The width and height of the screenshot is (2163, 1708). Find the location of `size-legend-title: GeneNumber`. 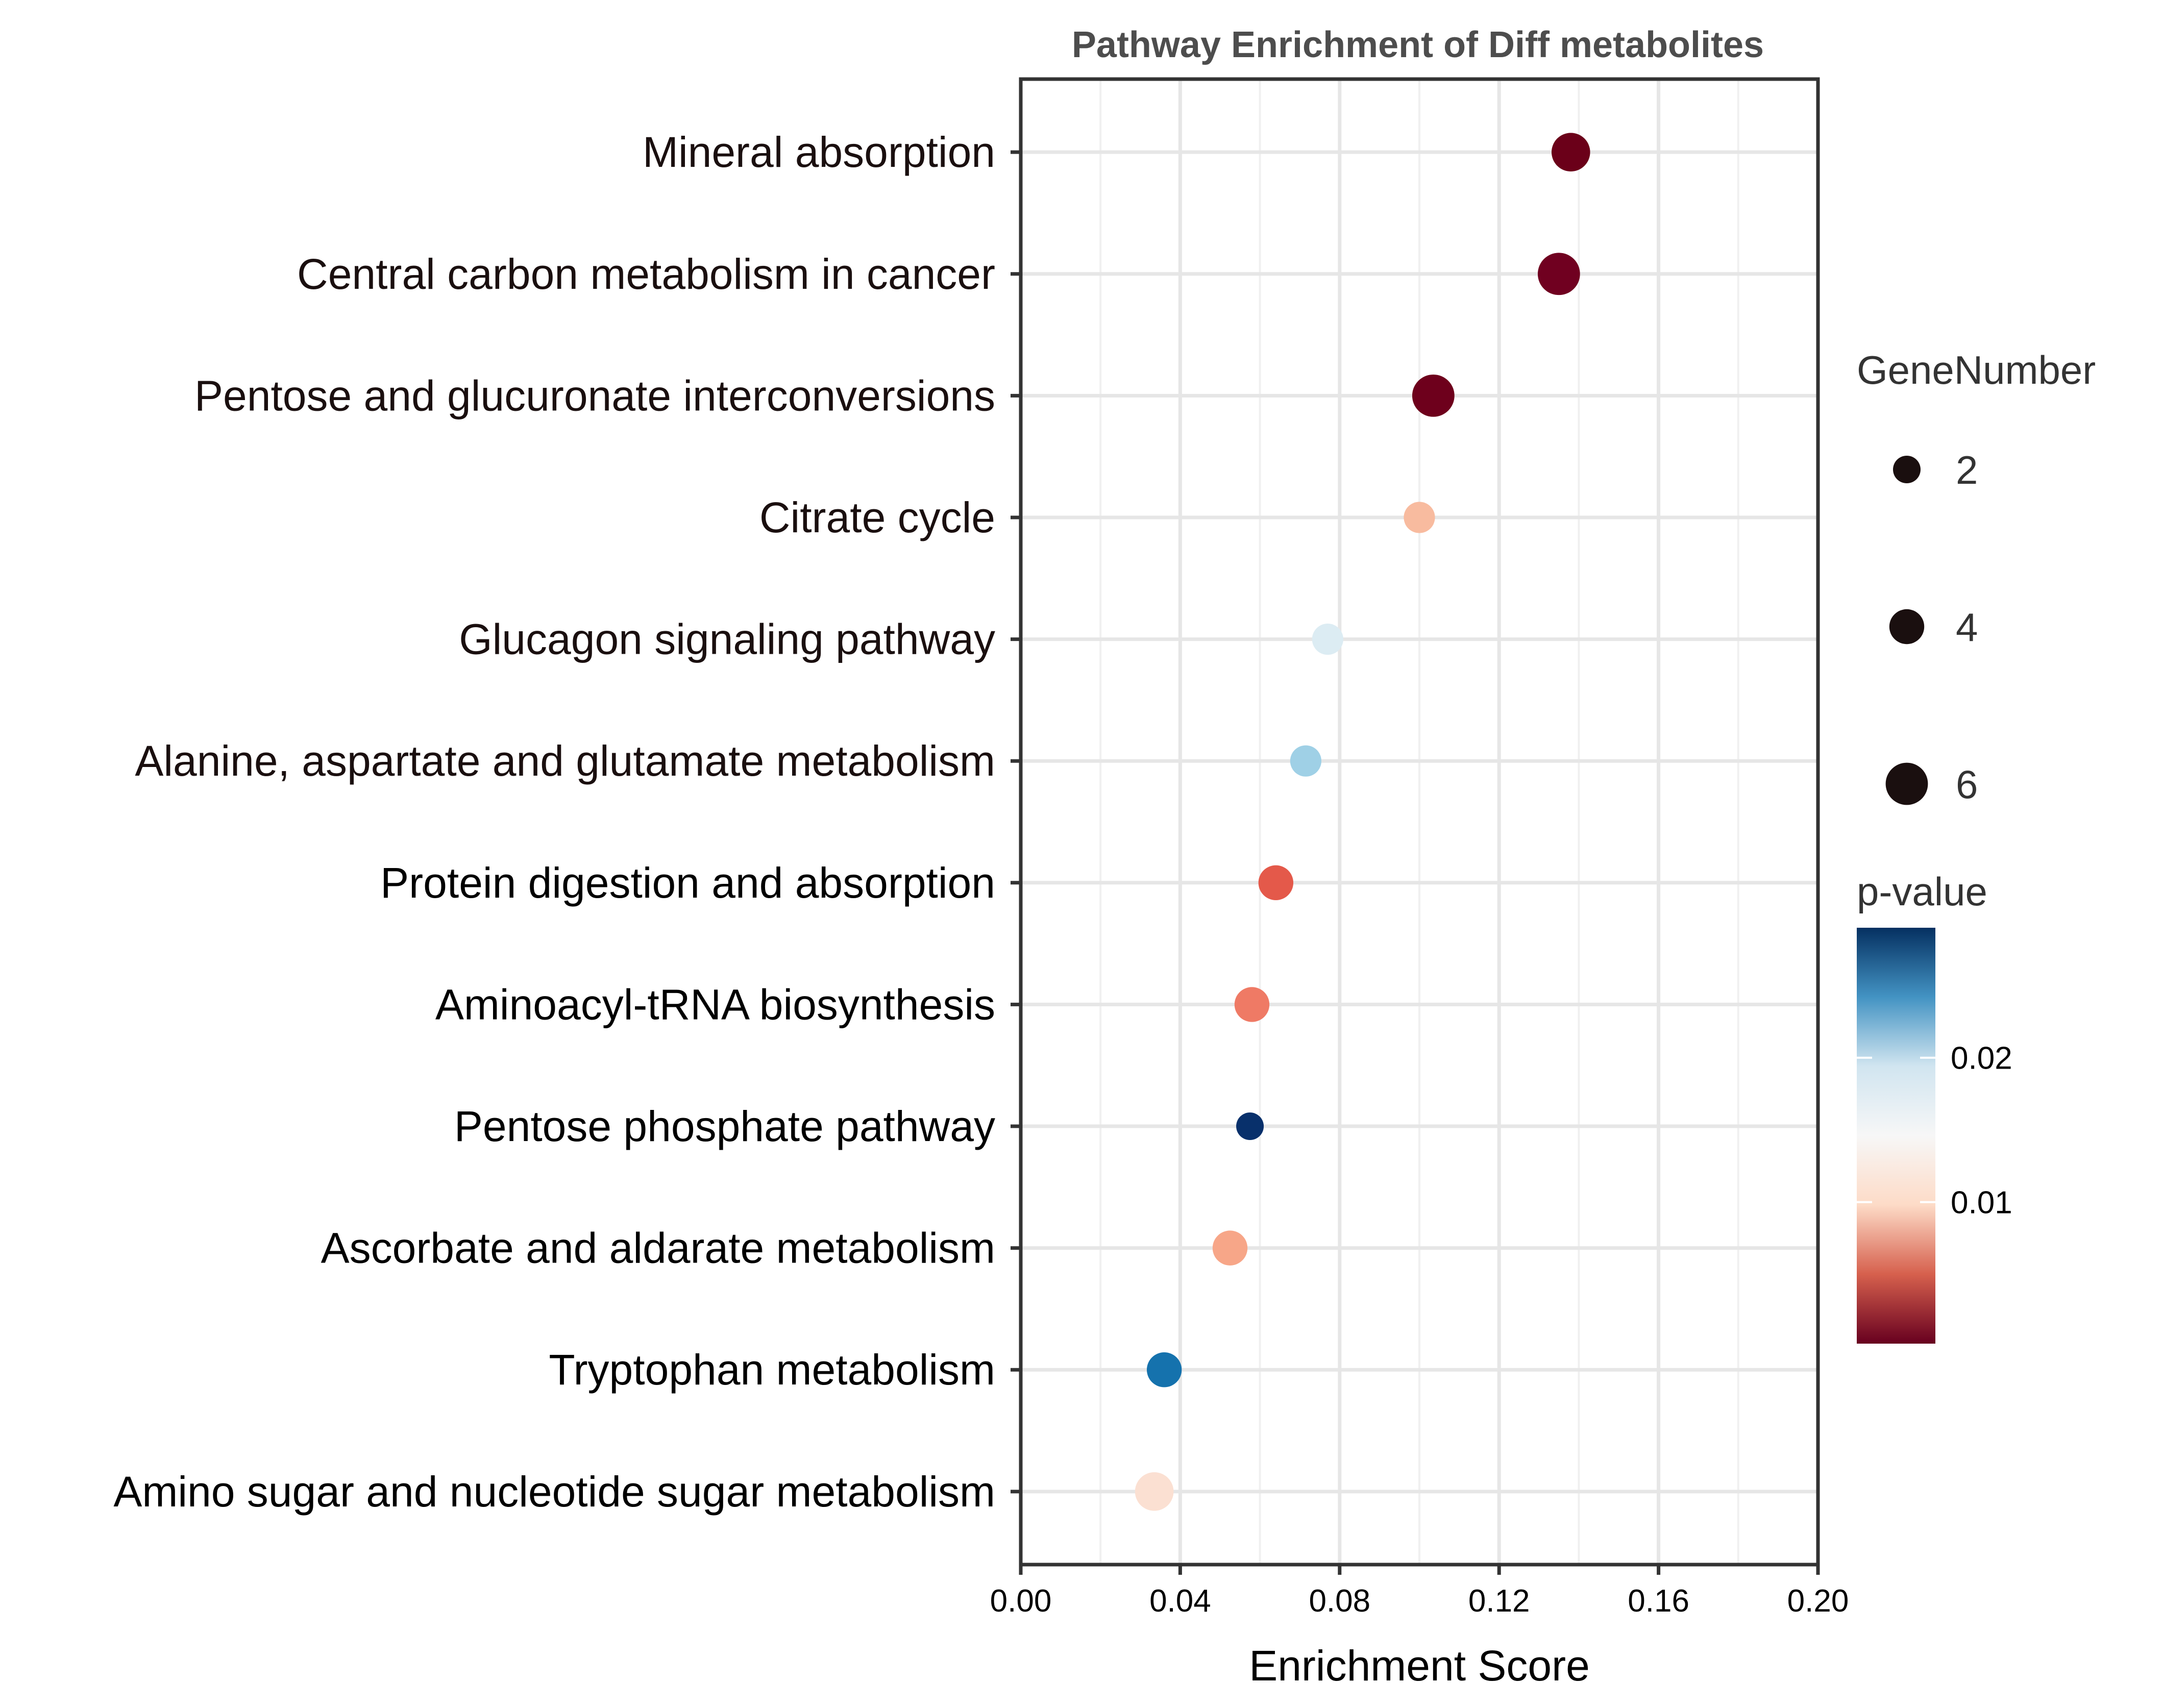

size-legend-title: GeneNumber is located at coordinates (1976, 370).